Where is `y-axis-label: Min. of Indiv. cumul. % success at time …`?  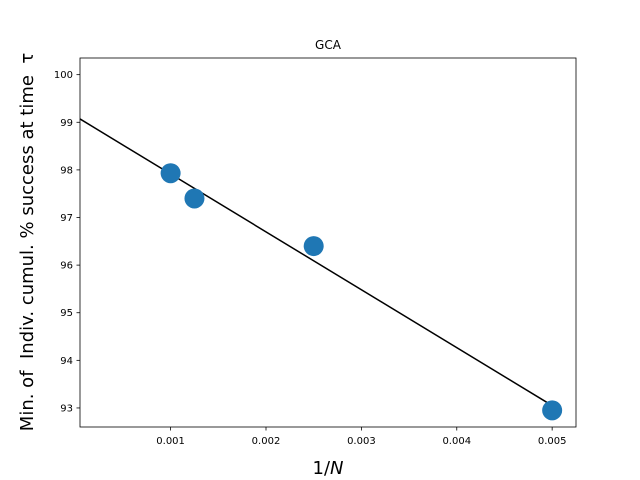 y-axis-label: Min. of Indiv. cumul. % success at time … is located at coordinates (27, 242).